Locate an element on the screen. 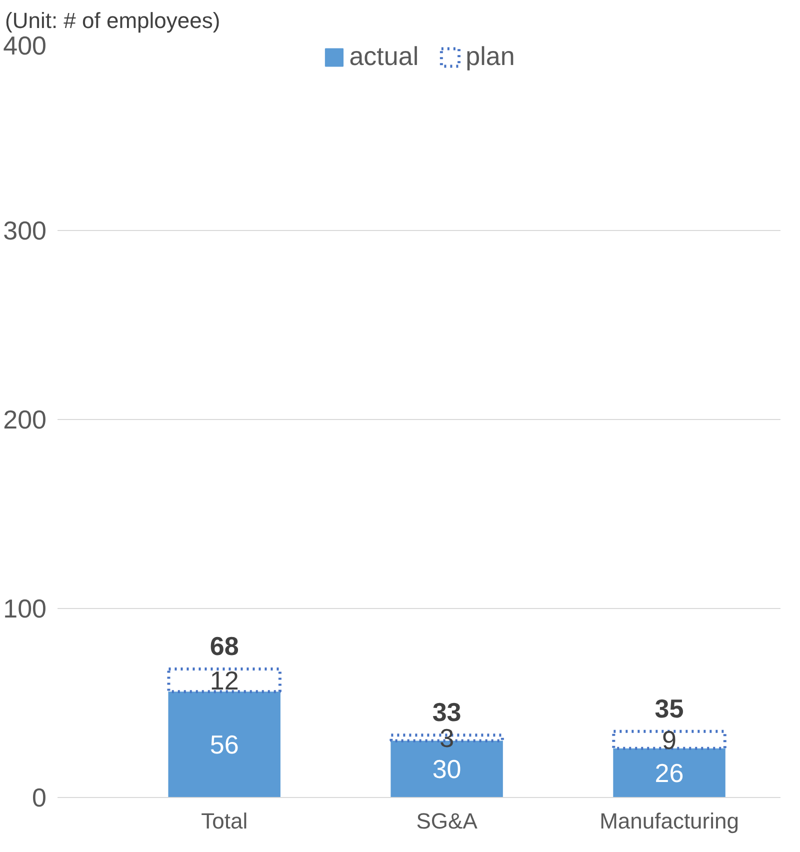  text: (Unit: # of employees) is located at coordinates (112, 21).